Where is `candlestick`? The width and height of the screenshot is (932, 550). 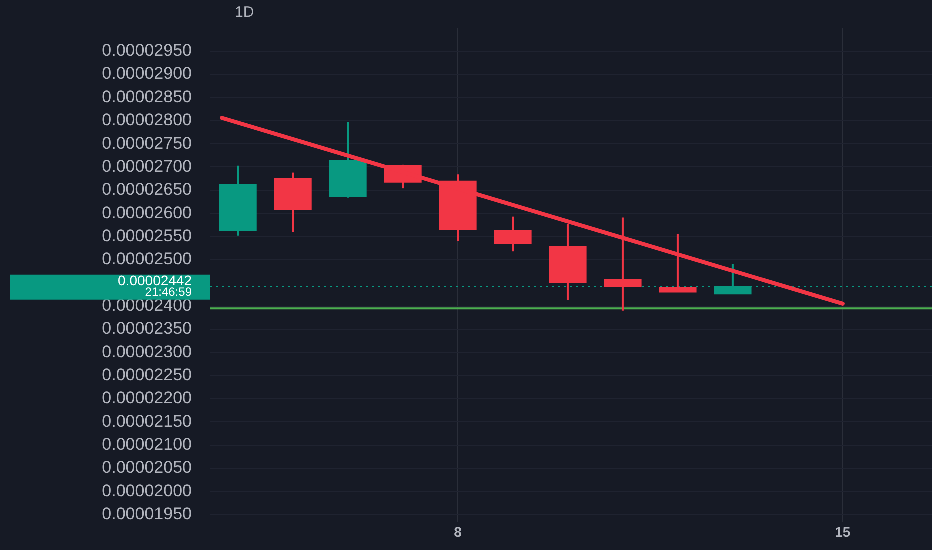
candlestick is located at coordinates (678, 263).